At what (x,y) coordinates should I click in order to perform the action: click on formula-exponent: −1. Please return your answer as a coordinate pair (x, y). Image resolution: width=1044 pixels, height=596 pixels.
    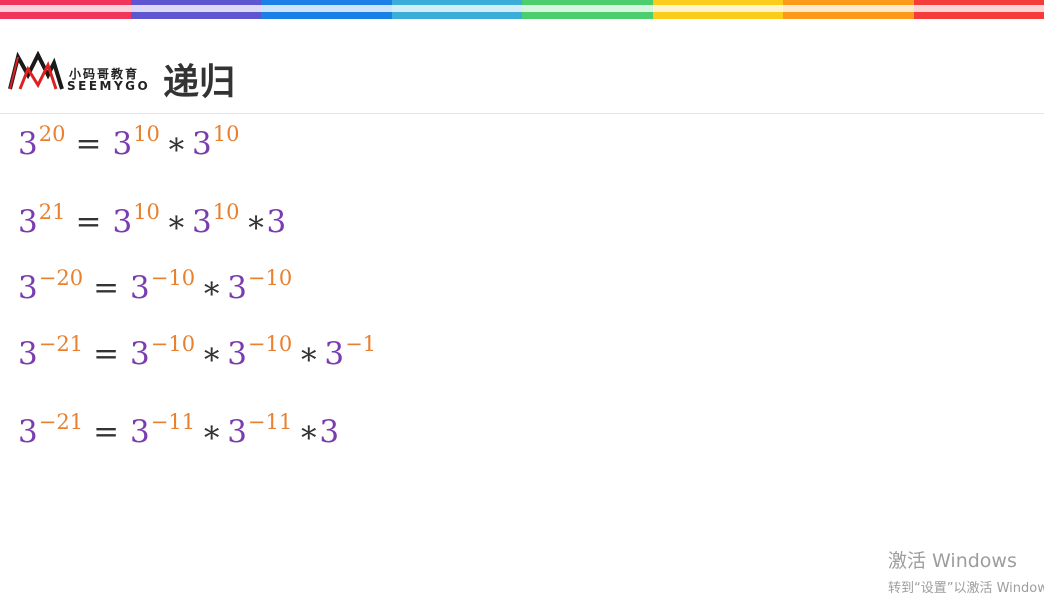
    Looking at the image, I should click on (360, 344).